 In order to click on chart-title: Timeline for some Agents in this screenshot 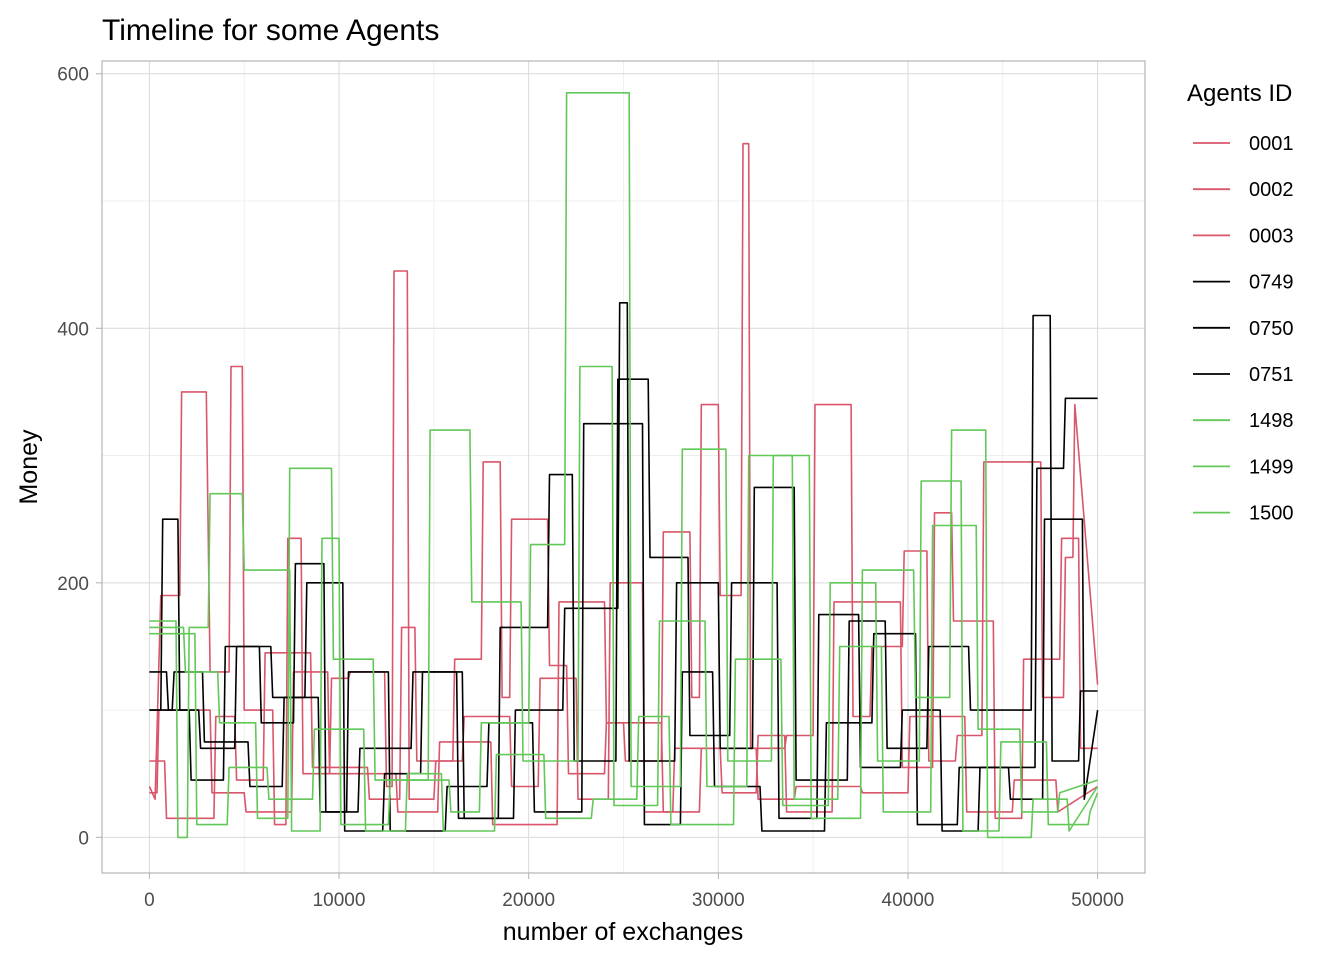, I will do `click(270, 30)`.